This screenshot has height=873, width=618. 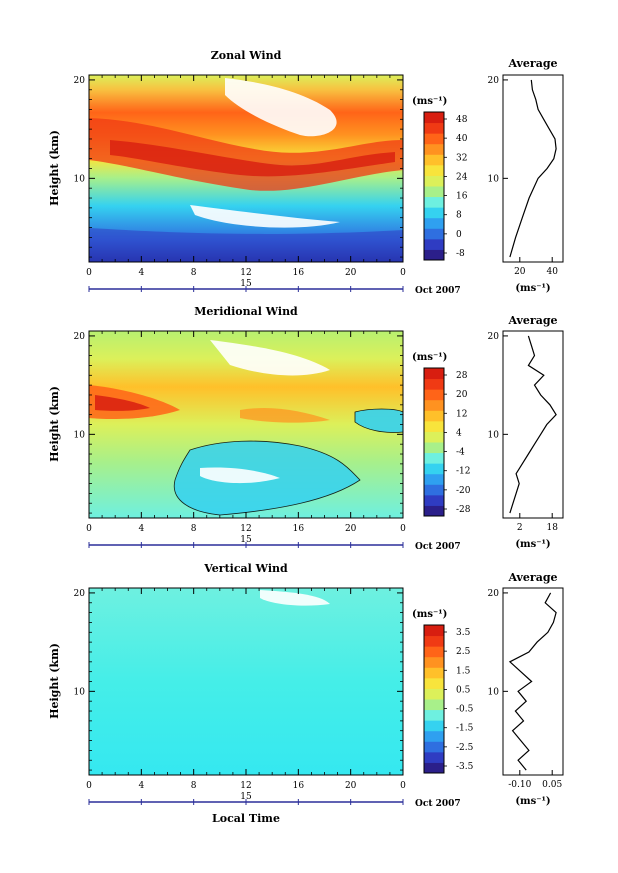 I want to click on average-x-tick-label: 18, so click(x=552, y=528).